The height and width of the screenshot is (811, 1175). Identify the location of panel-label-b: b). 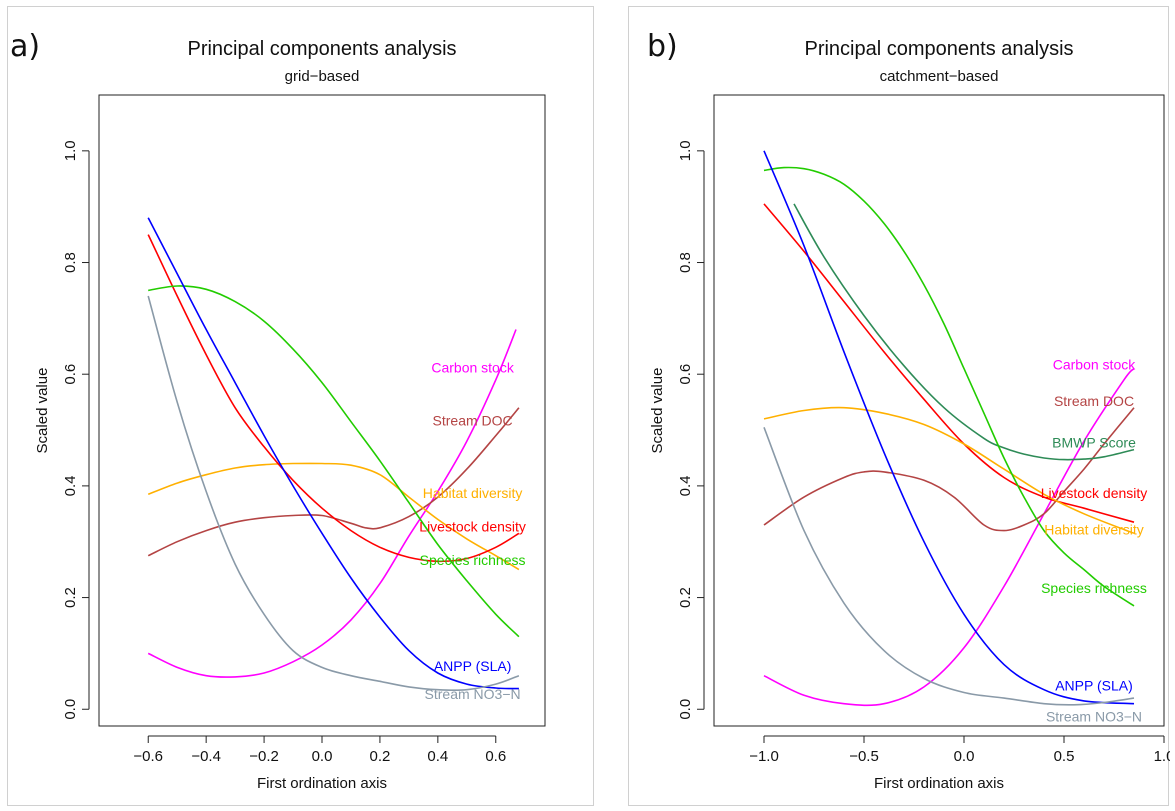
(662, 46).